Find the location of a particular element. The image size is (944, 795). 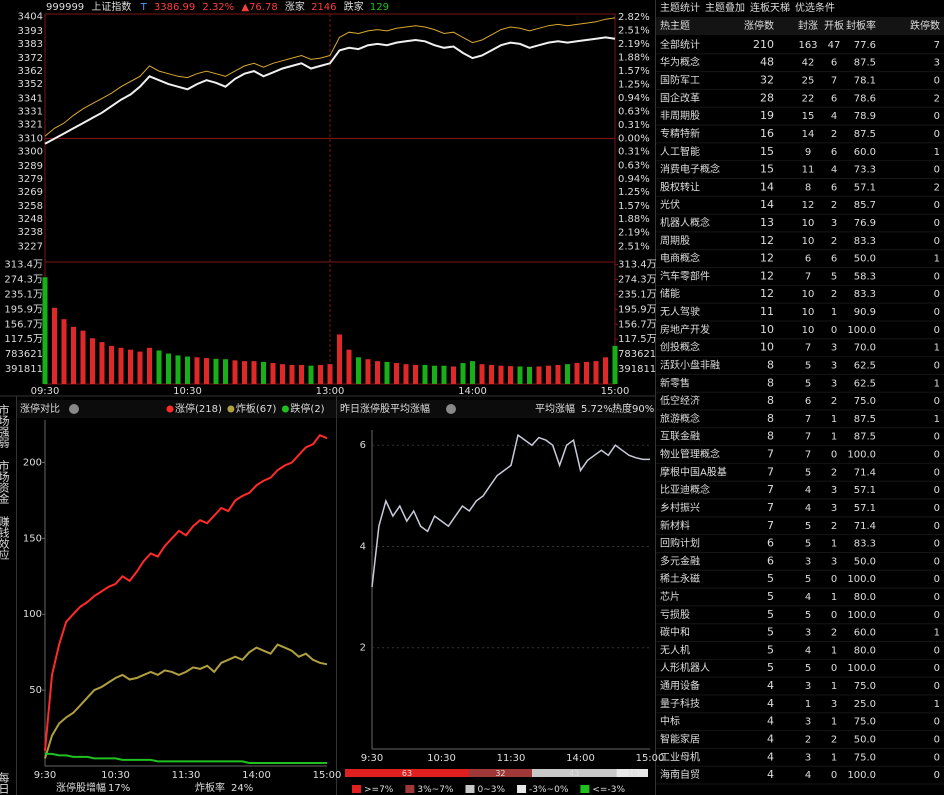

table-cell: 国防军工 is located at coordinates (680, 80).